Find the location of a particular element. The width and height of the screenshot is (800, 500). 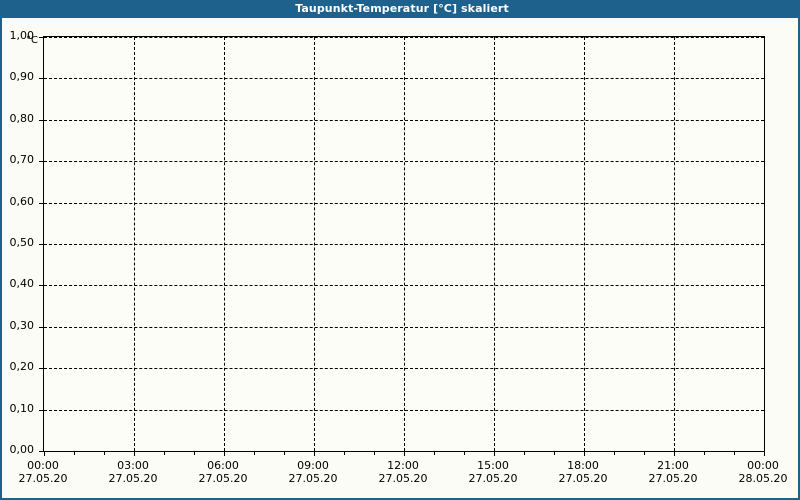

x-axis-tick-time: 18:00 is located at coordinates (583, 465).